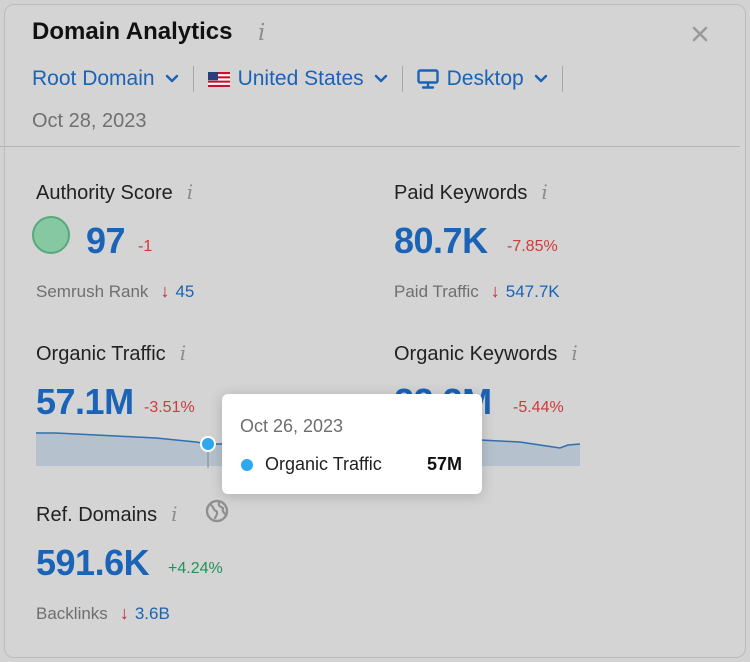 The height and width of the screenshot is (662, 750). Describe the element at coordinates (185, 291) in the screenshot. I see `semrush-rank-value: 45` at that location.